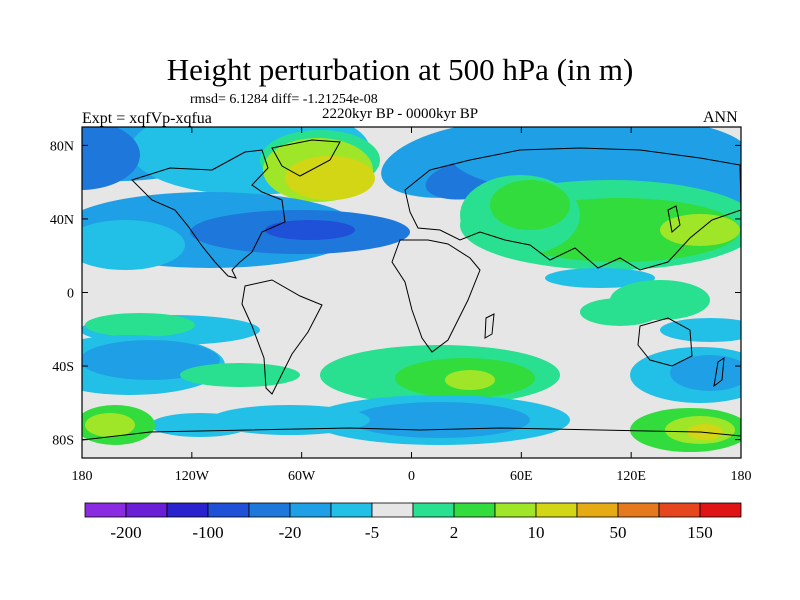  Describe the element at coordinates (62, 220) in the screenshot. I see `lat-tick-label: 40N` at that location.